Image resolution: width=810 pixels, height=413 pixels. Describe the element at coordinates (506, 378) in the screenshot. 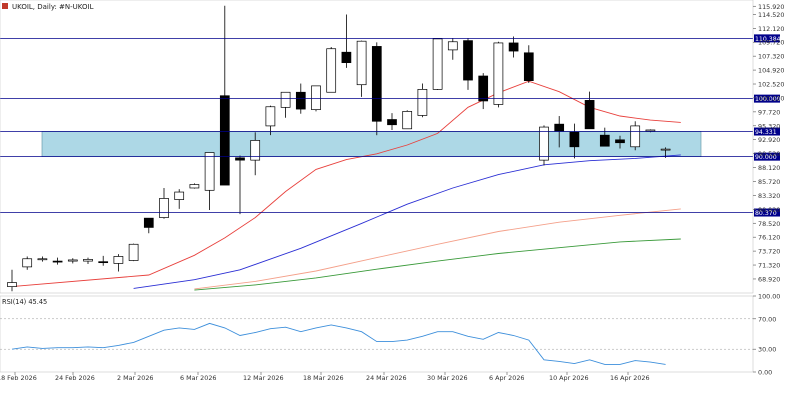

I see `date-tick-label: 6 Apr 2026` at that location.